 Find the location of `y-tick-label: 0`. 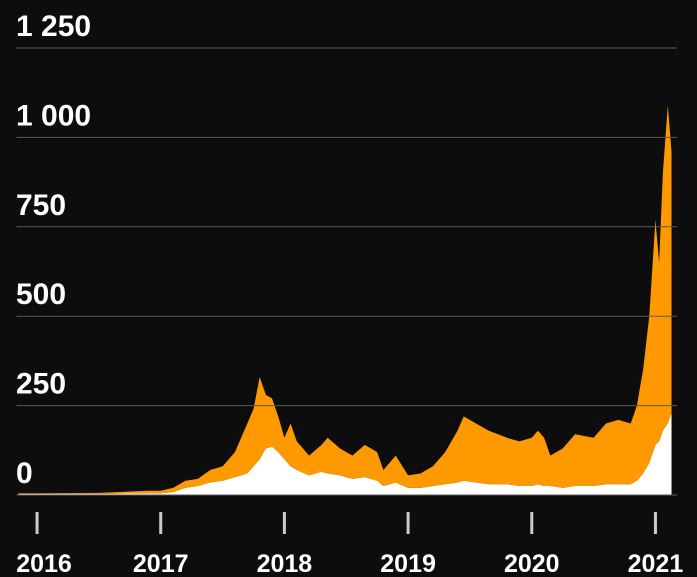

y-tick-label: 0 is located at coordinates (24, 473).